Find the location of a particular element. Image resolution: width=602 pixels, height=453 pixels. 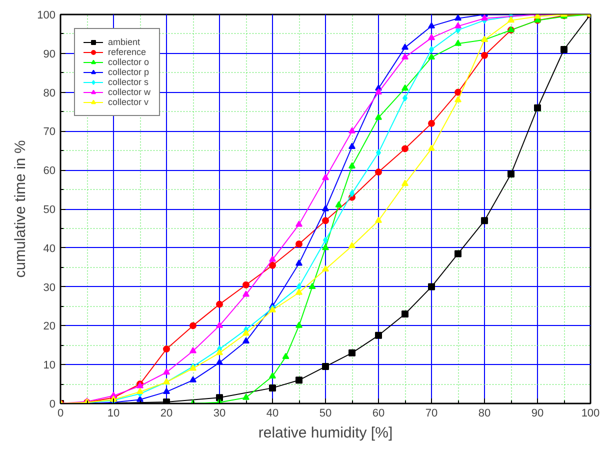

y-tick-label: 50 is located at coordinates (49, 210).